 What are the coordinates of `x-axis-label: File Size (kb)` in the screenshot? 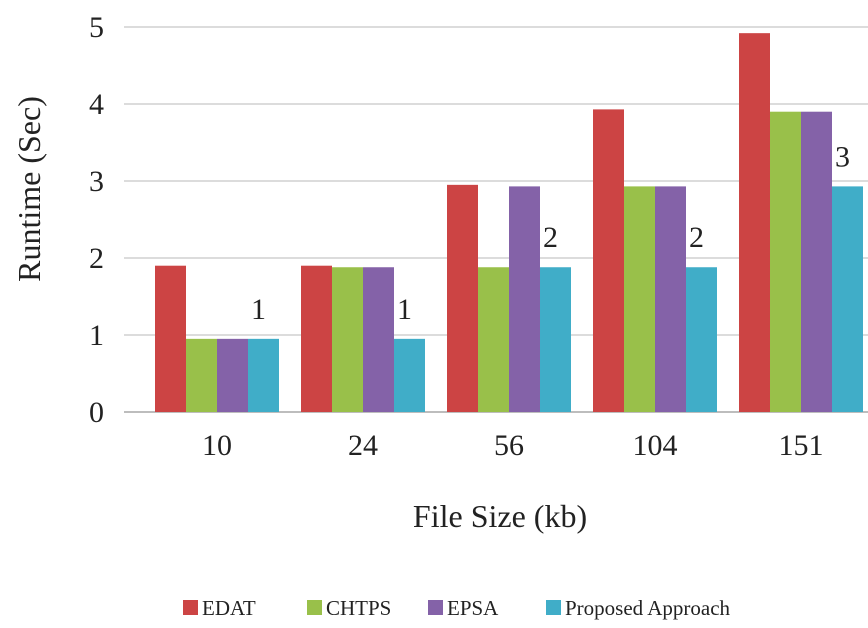 It's located at (500, 516).